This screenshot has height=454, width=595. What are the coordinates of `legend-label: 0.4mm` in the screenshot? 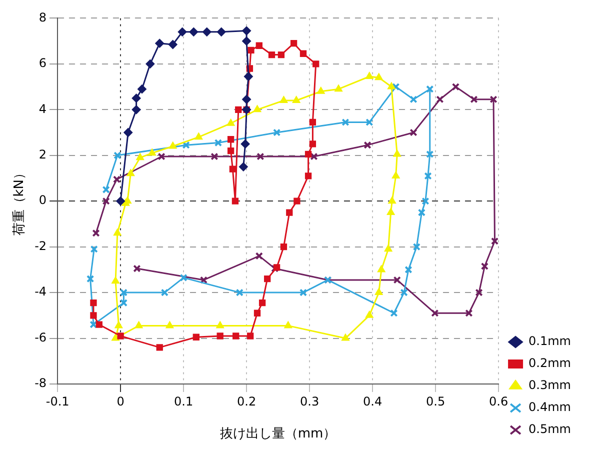 It's located at (550, 407).